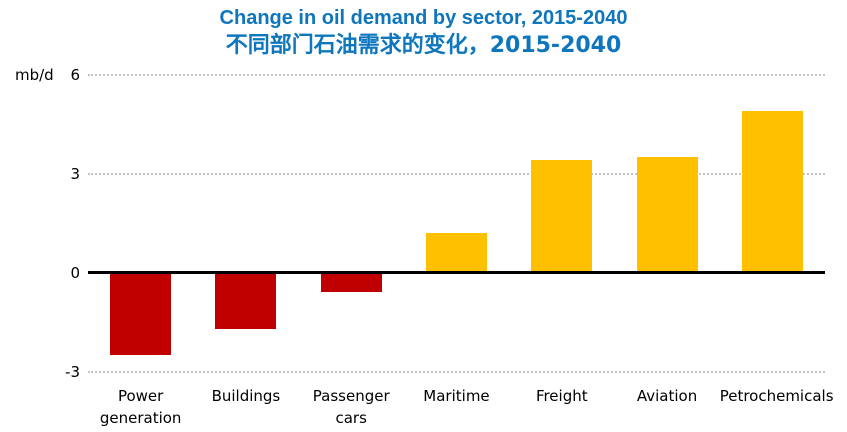 The width and height of the screenshot is (847, 432). What do you see at coordinates (75, 173) in the screenshot?
I see `y-tick-label-3: 3` at bounding box center [75, 173].